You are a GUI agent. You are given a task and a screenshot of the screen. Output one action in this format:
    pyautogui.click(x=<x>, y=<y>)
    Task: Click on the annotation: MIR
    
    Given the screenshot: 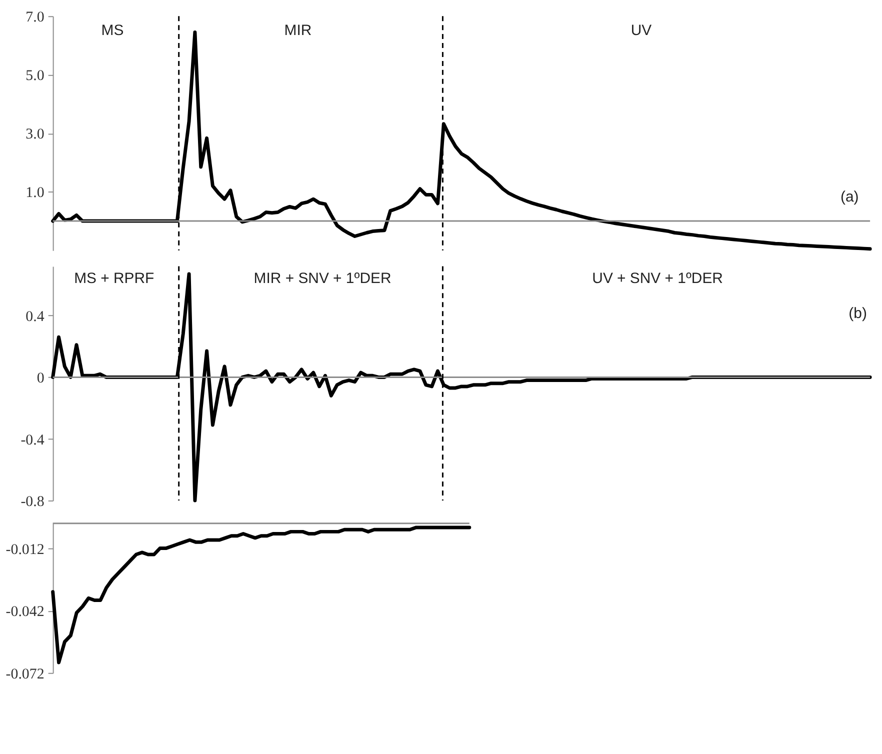 What is the action you would take?
    pyautogui.click(x=298, y=31)
    